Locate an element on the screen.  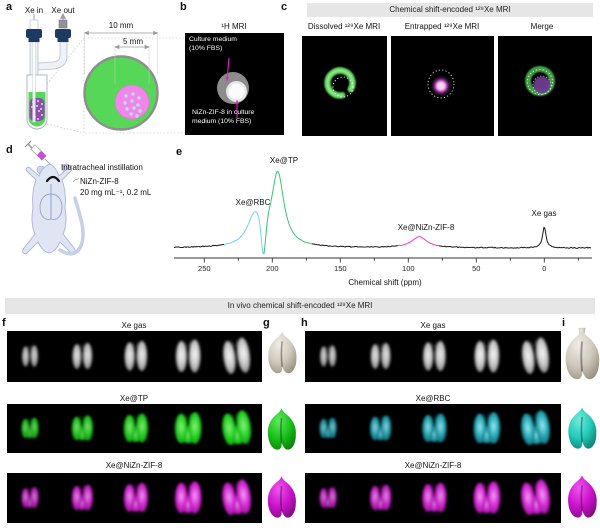
syringe is located at coordinates (38, 153).